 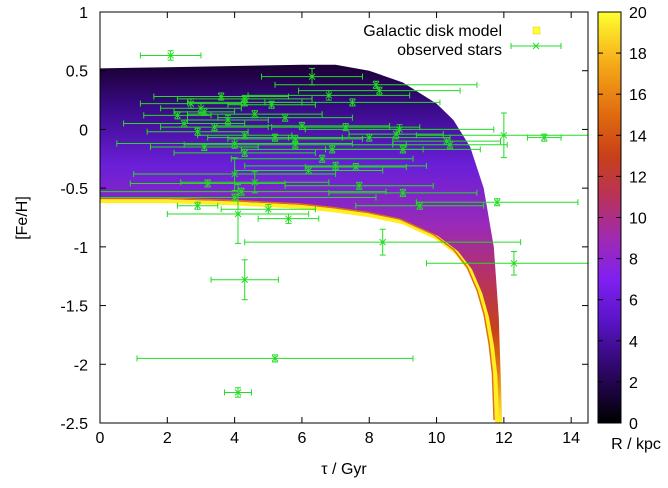 What do you see at coordinates (74, 307) in the screenshot?
I see `y-tick-label: -1.5` at bounding box center [74, 307].